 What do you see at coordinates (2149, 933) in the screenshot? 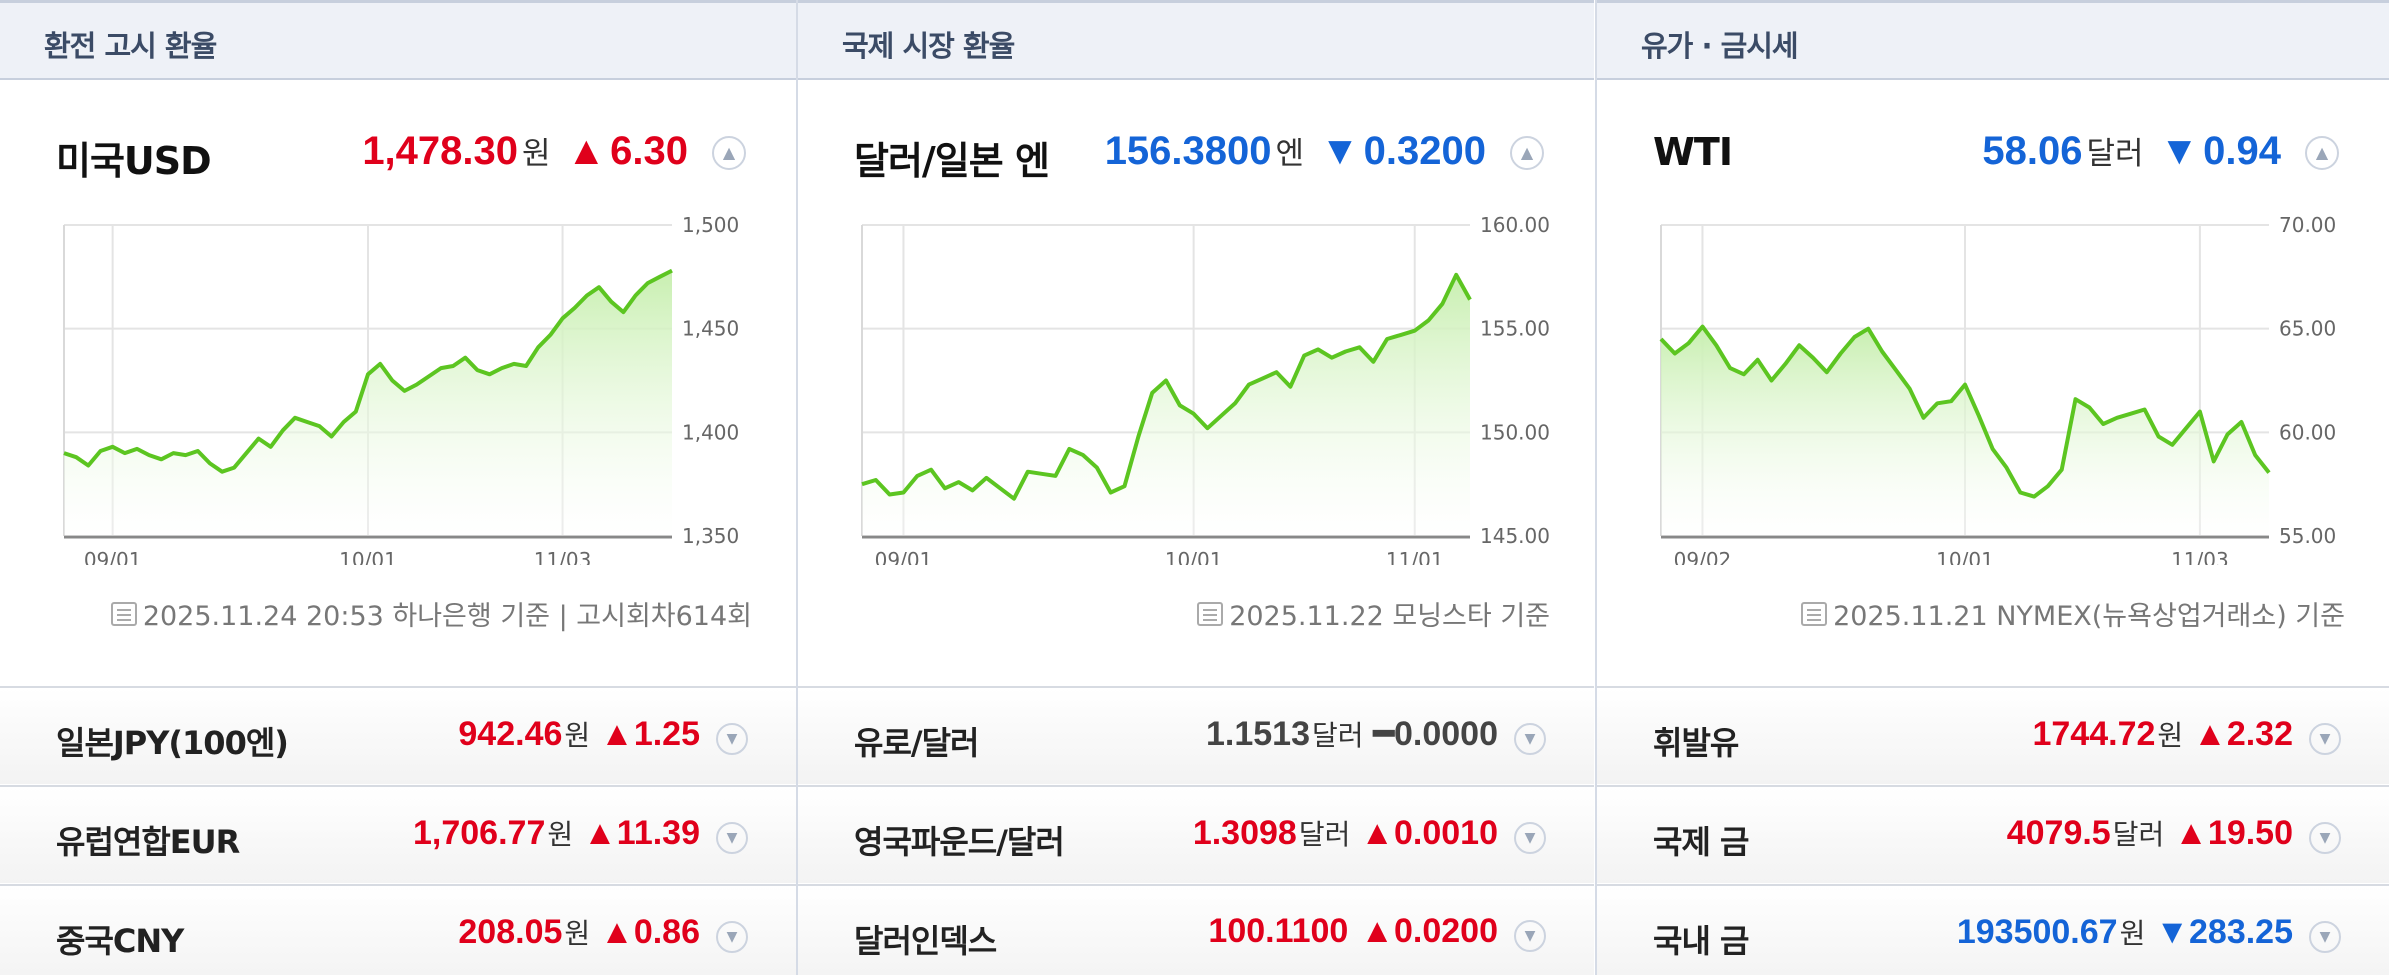
I see `row-quote: 193500.67 원 ▼ 283.25 ▼` at bounding box center [2149, 933].